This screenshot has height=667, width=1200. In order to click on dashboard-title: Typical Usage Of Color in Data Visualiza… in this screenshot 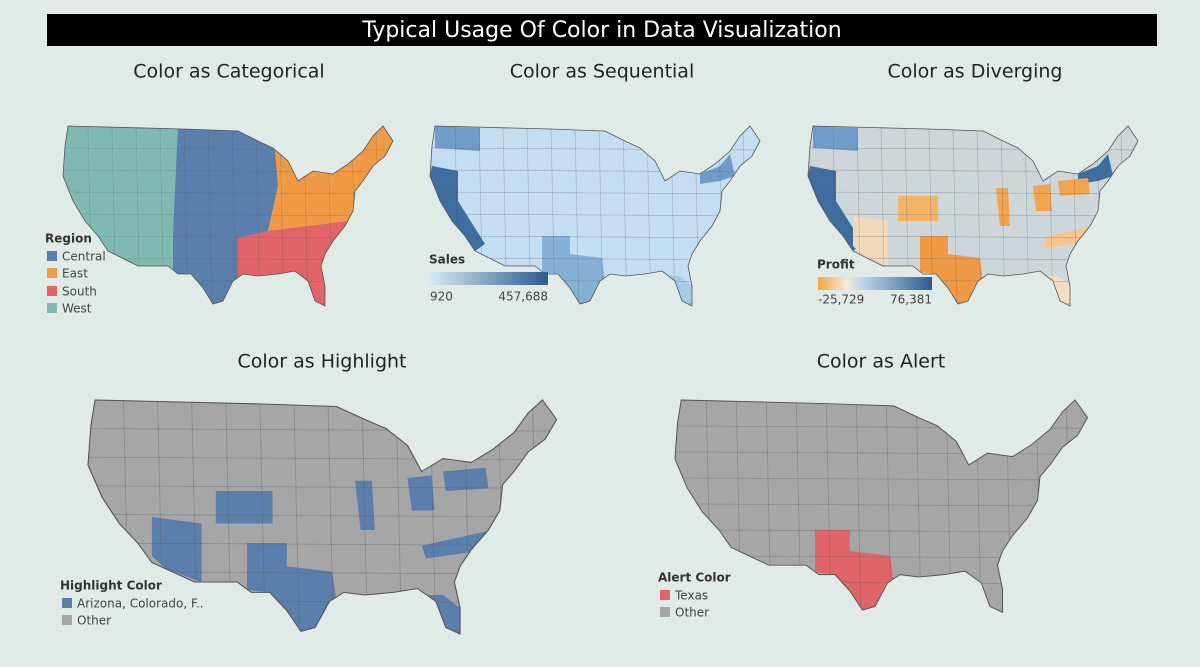, I will do `click(601, 30)`.